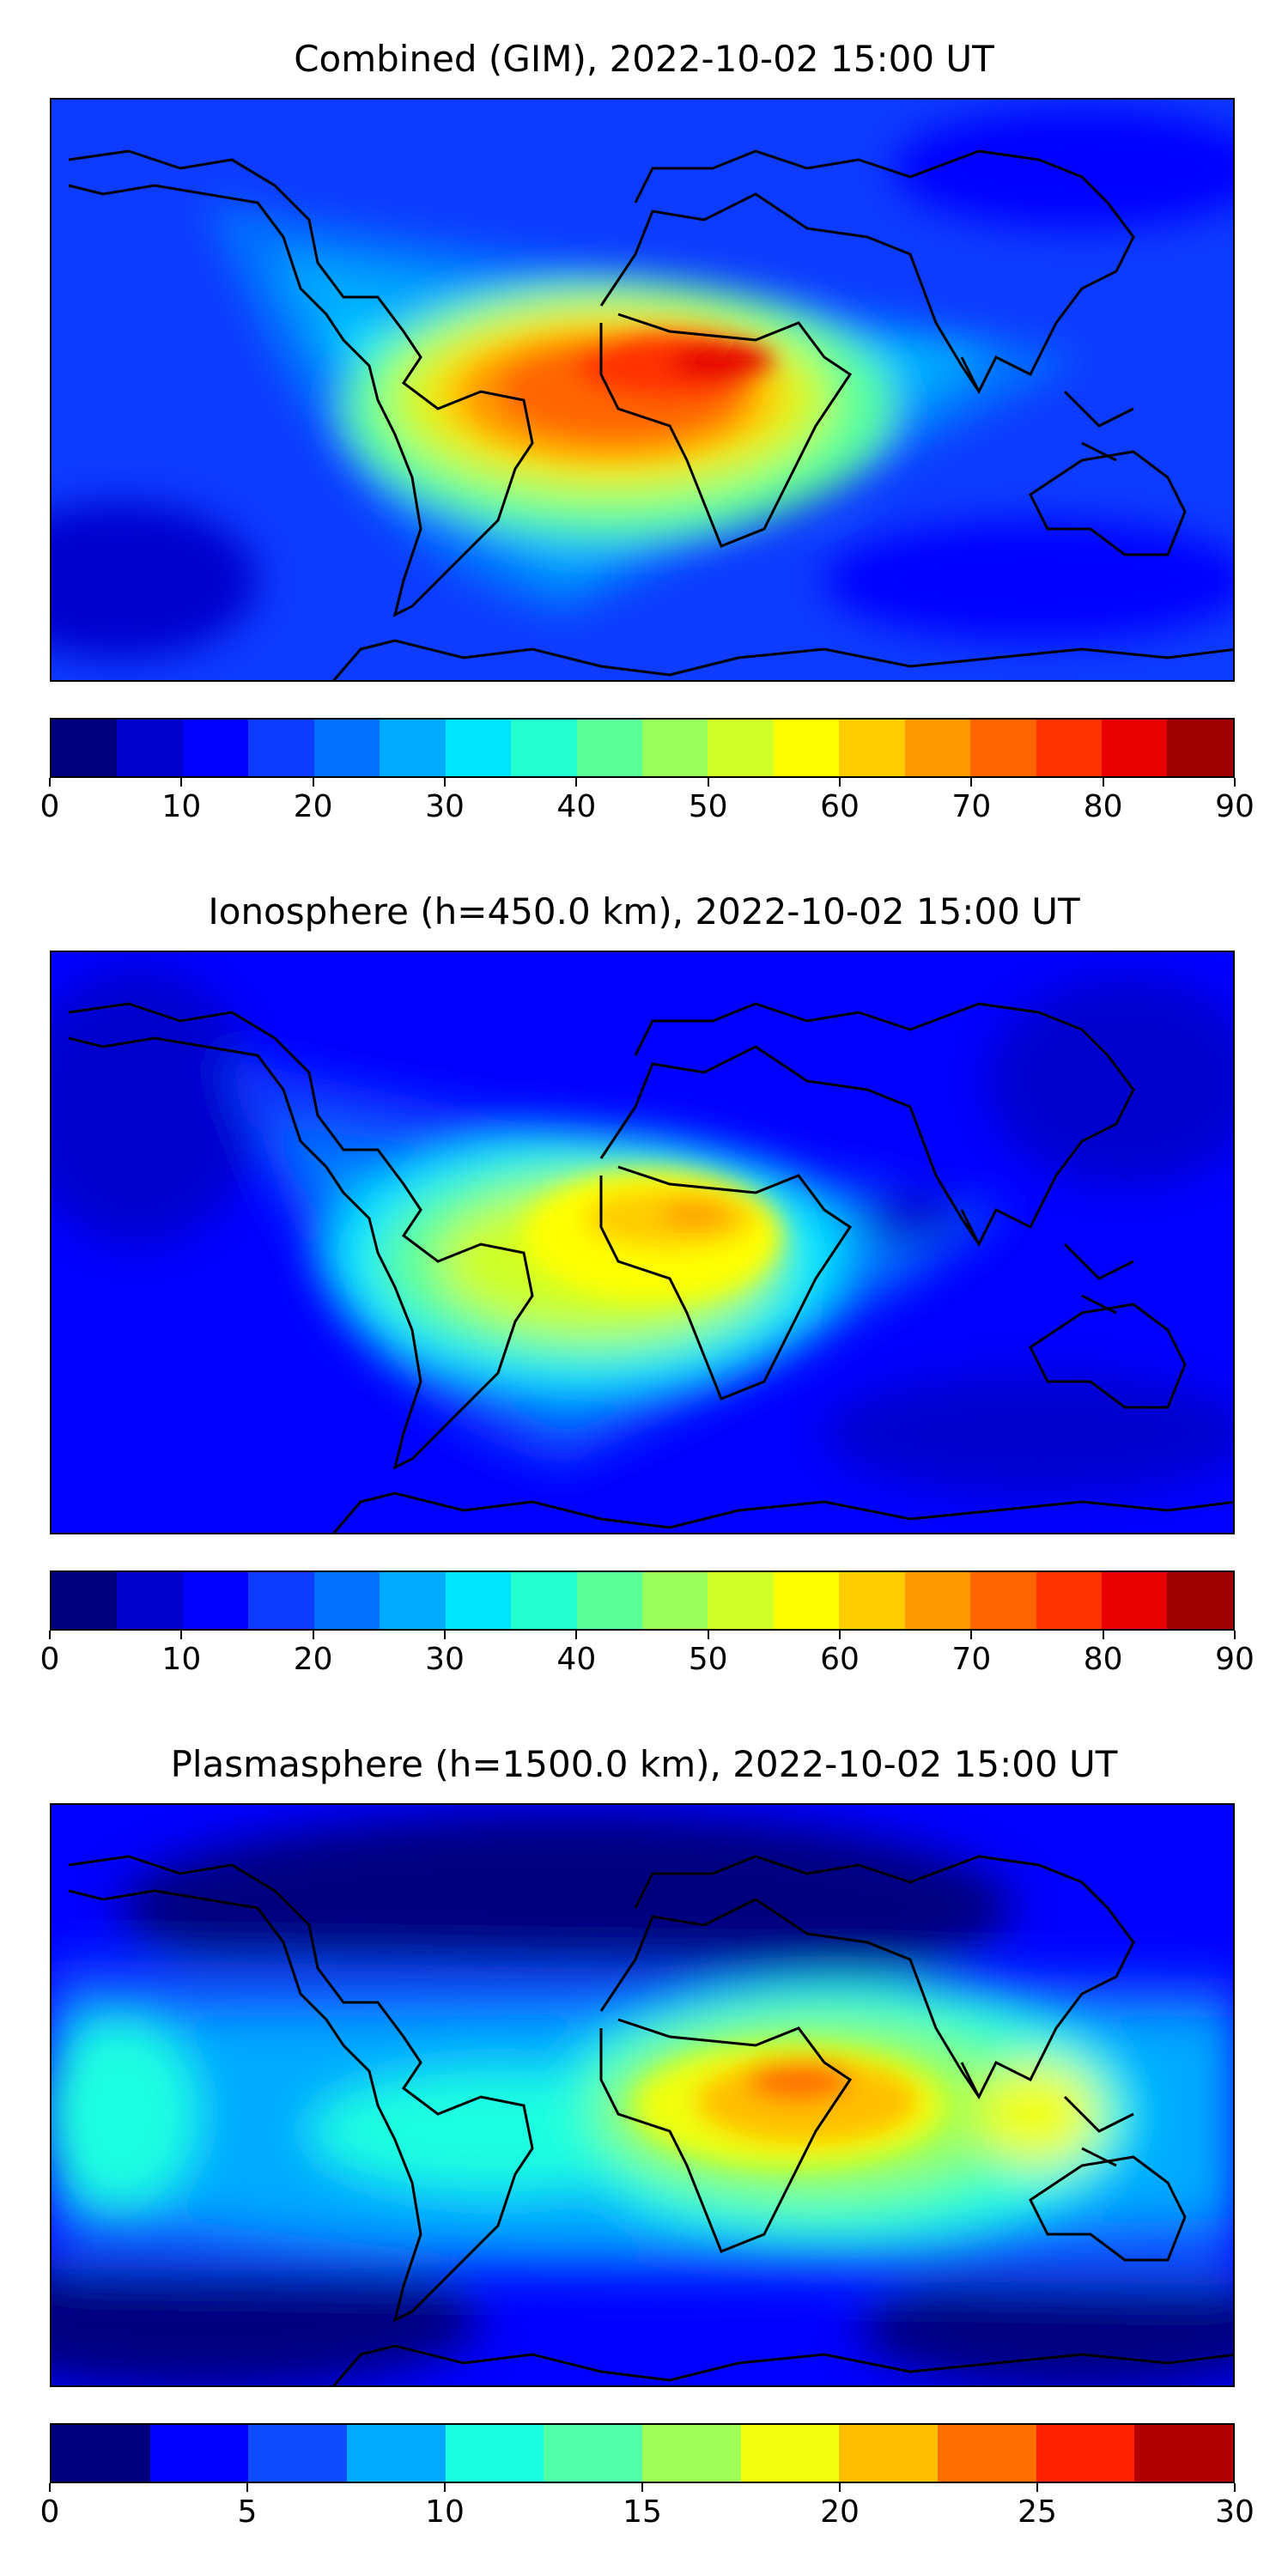 This screenshot has width=1288, height=2576. What do you see at coordinates (1038, 2512) in the screenshot?
I see `colorbar-tick-label: 25` at bounding box center [1038, 2512].